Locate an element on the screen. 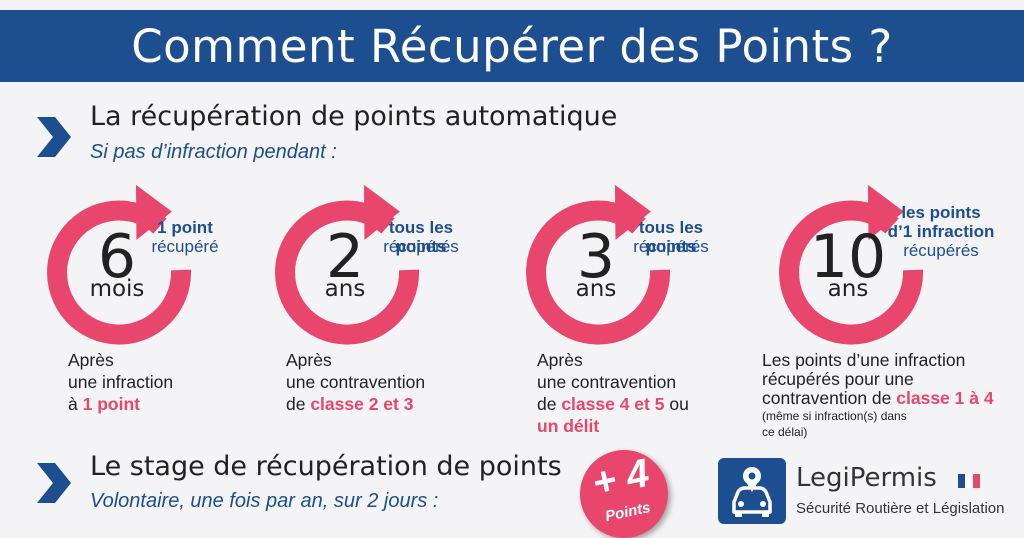 This screenshot has width=1024, height=538. brand-name: LegiPermis is located at coordinates (866, 478).